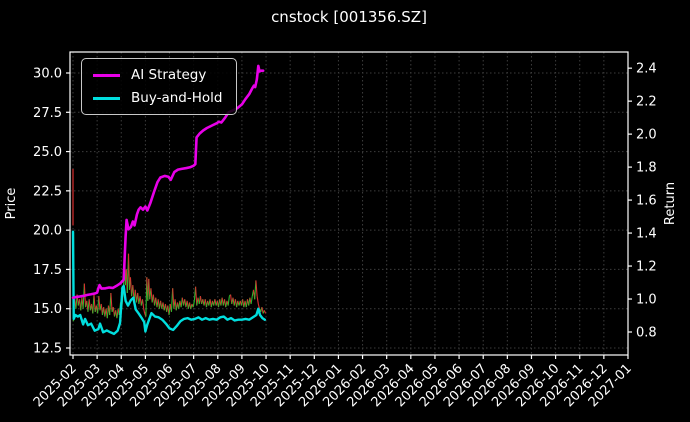 The image size is (690, 422). I want to click on y-tick-label-right: 1.2, so click(646, 267).